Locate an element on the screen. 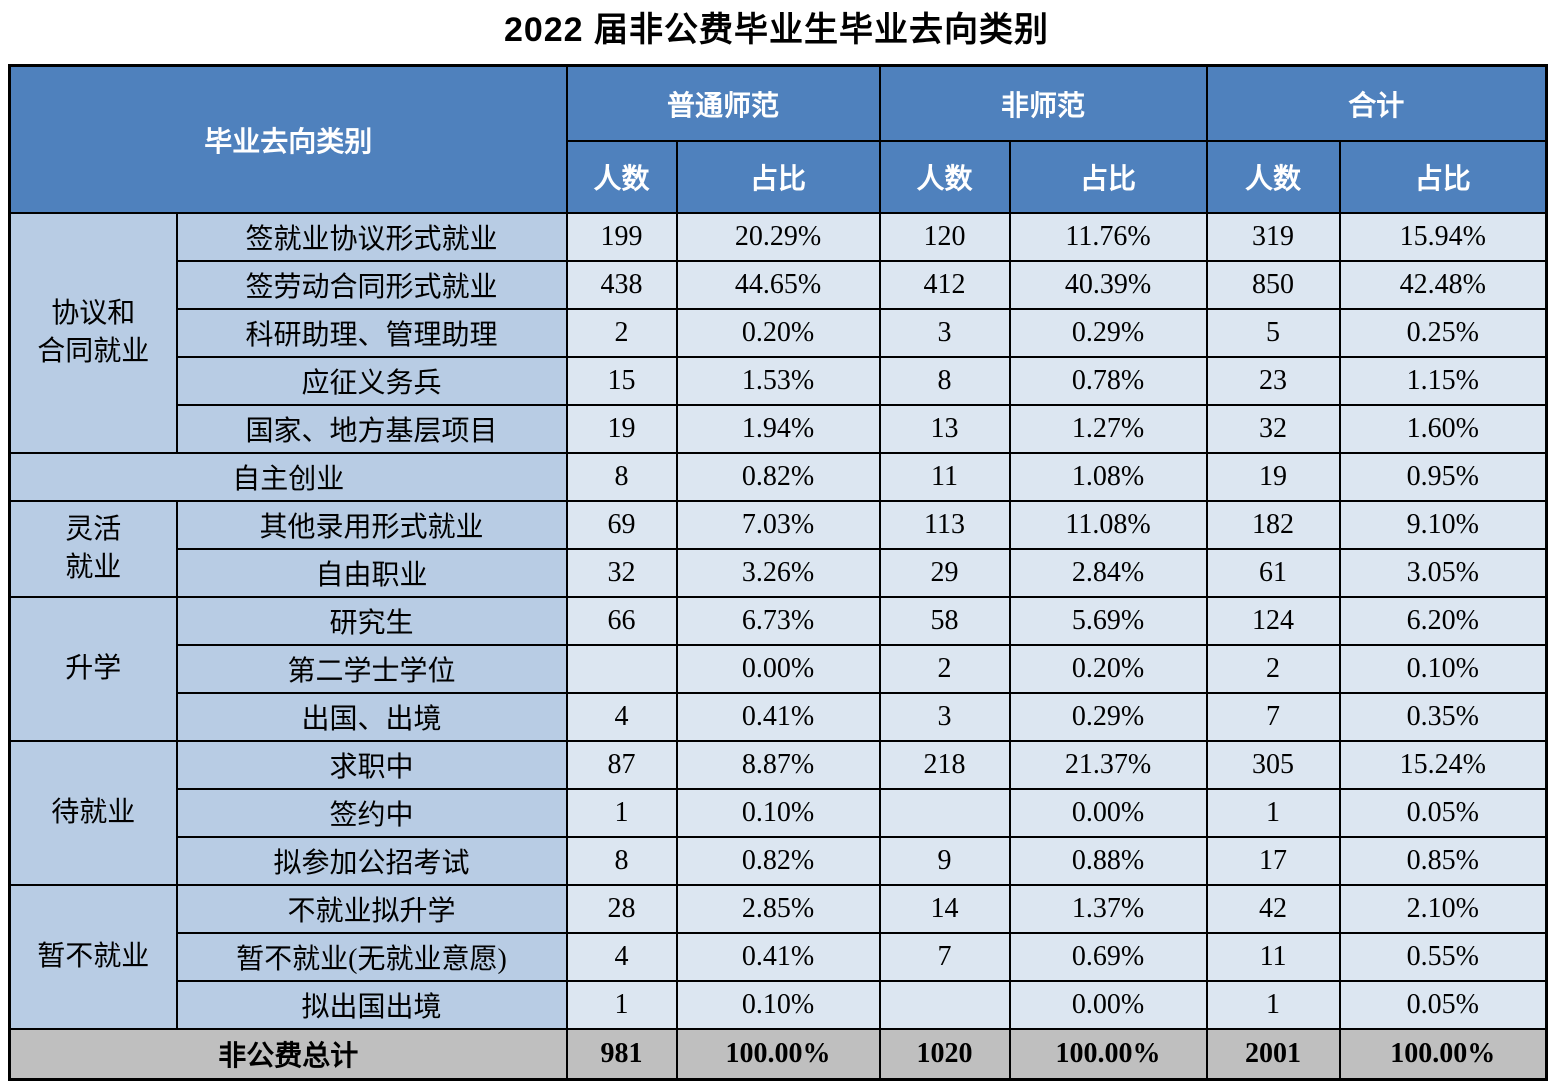 The height and width of the screenshot is (1087, 1553). cell-value: 6.20% is located at coordinates (1443, 621).